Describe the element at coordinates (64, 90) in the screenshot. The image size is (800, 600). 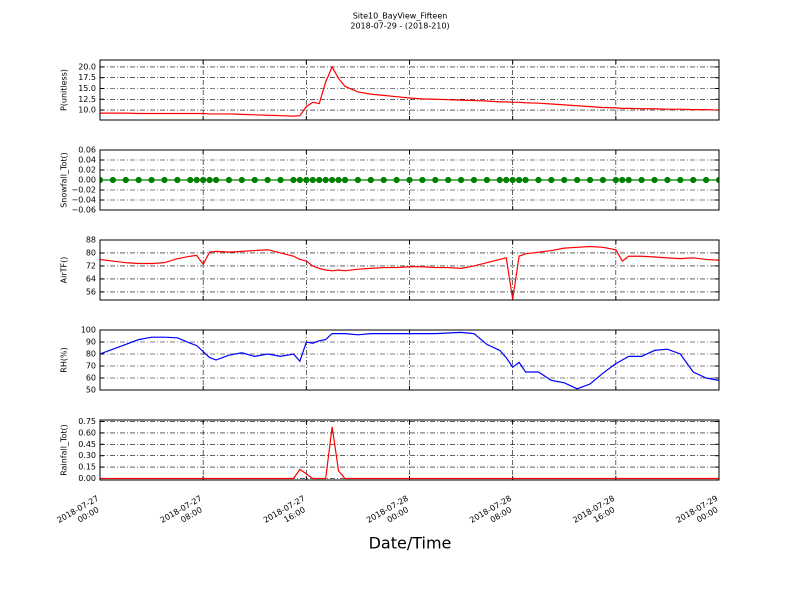
I see `y-axis-label: P(unitless)` at that location.